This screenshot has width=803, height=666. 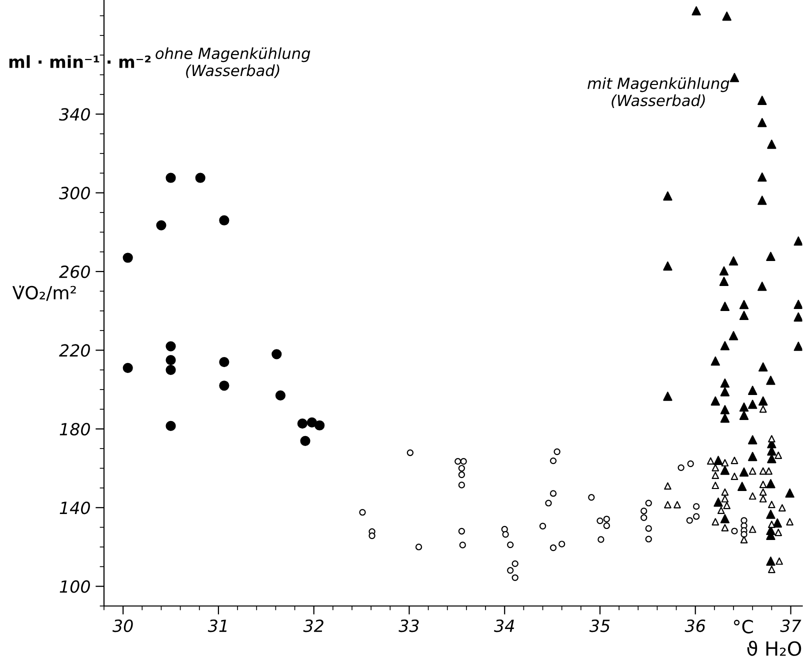 I want to click on annotation: ml · min⁻¹ · m⁻², so click(x=80, y=61).